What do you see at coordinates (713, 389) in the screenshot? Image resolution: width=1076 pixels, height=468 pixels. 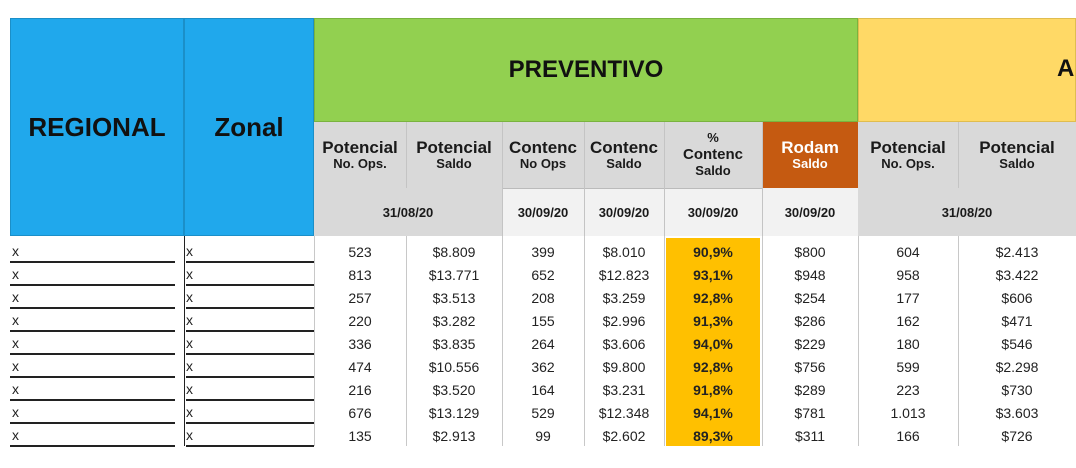 I see `pct-value-cell: 91,8%` at bounding box center [713, 389].